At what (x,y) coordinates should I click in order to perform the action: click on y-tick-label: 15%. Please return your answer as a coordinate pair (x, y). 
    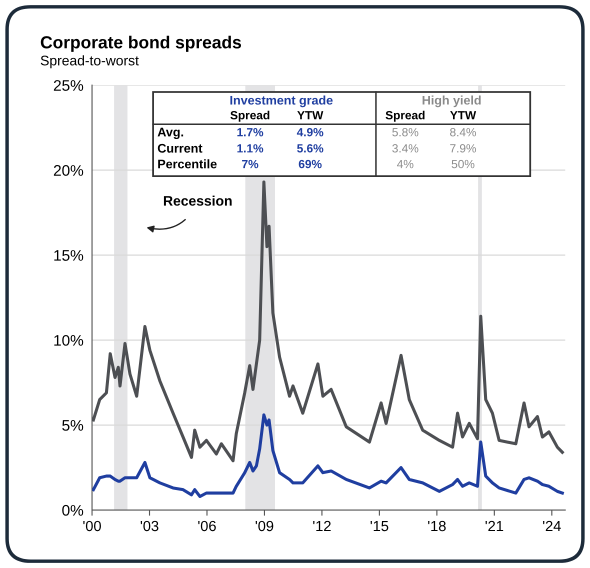
    Looking at the image, I should click on (69, 255).